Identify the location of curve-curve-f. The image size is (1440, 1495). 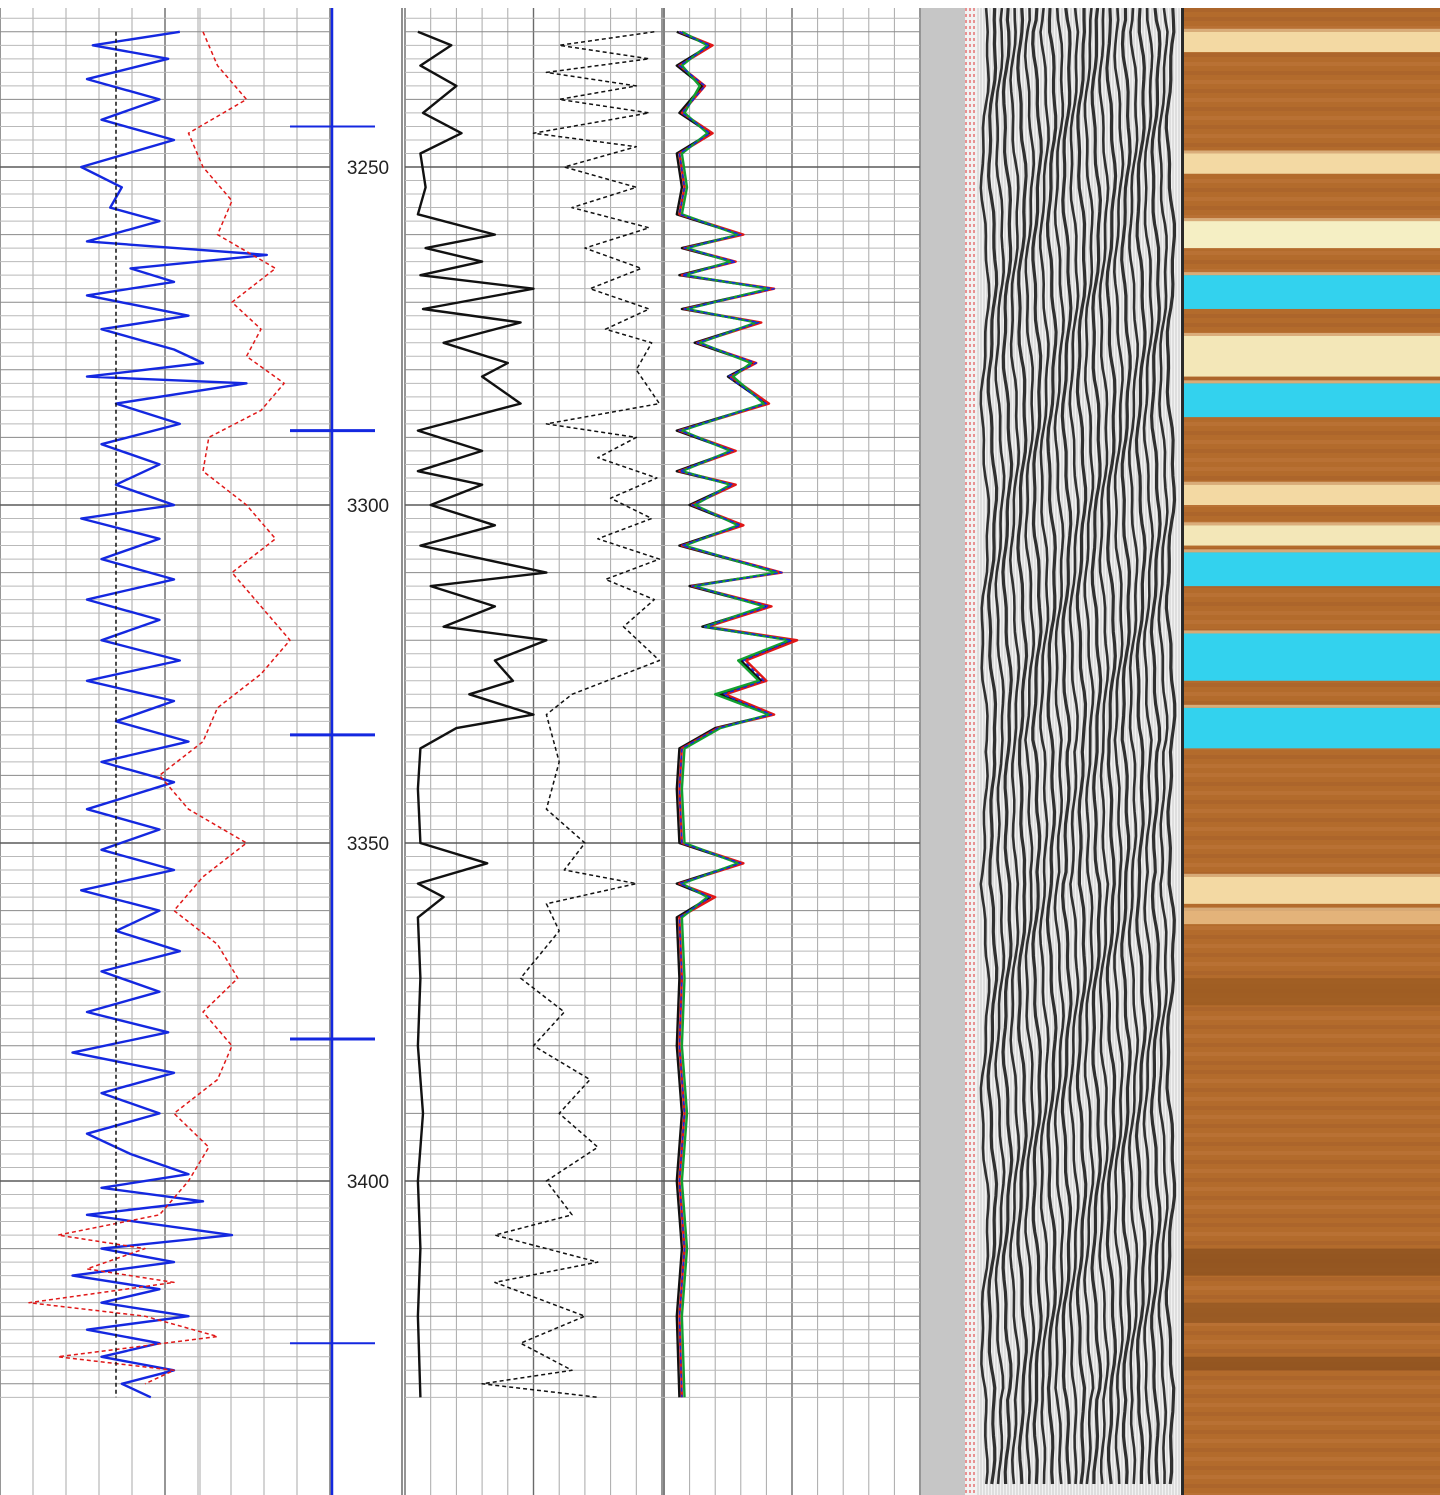
(738, 715).